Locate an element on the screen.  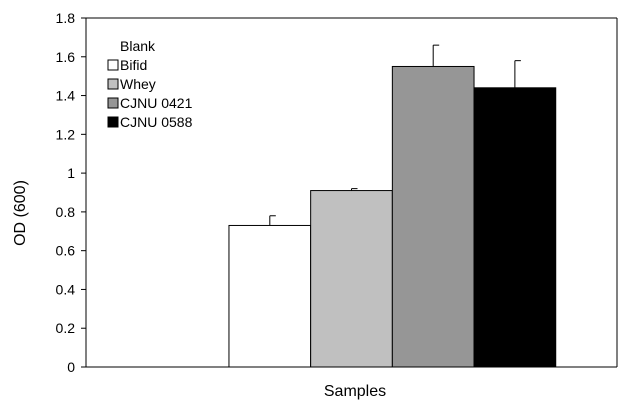
y-axis-title: OD (600) is located at coordinates (20, 213).